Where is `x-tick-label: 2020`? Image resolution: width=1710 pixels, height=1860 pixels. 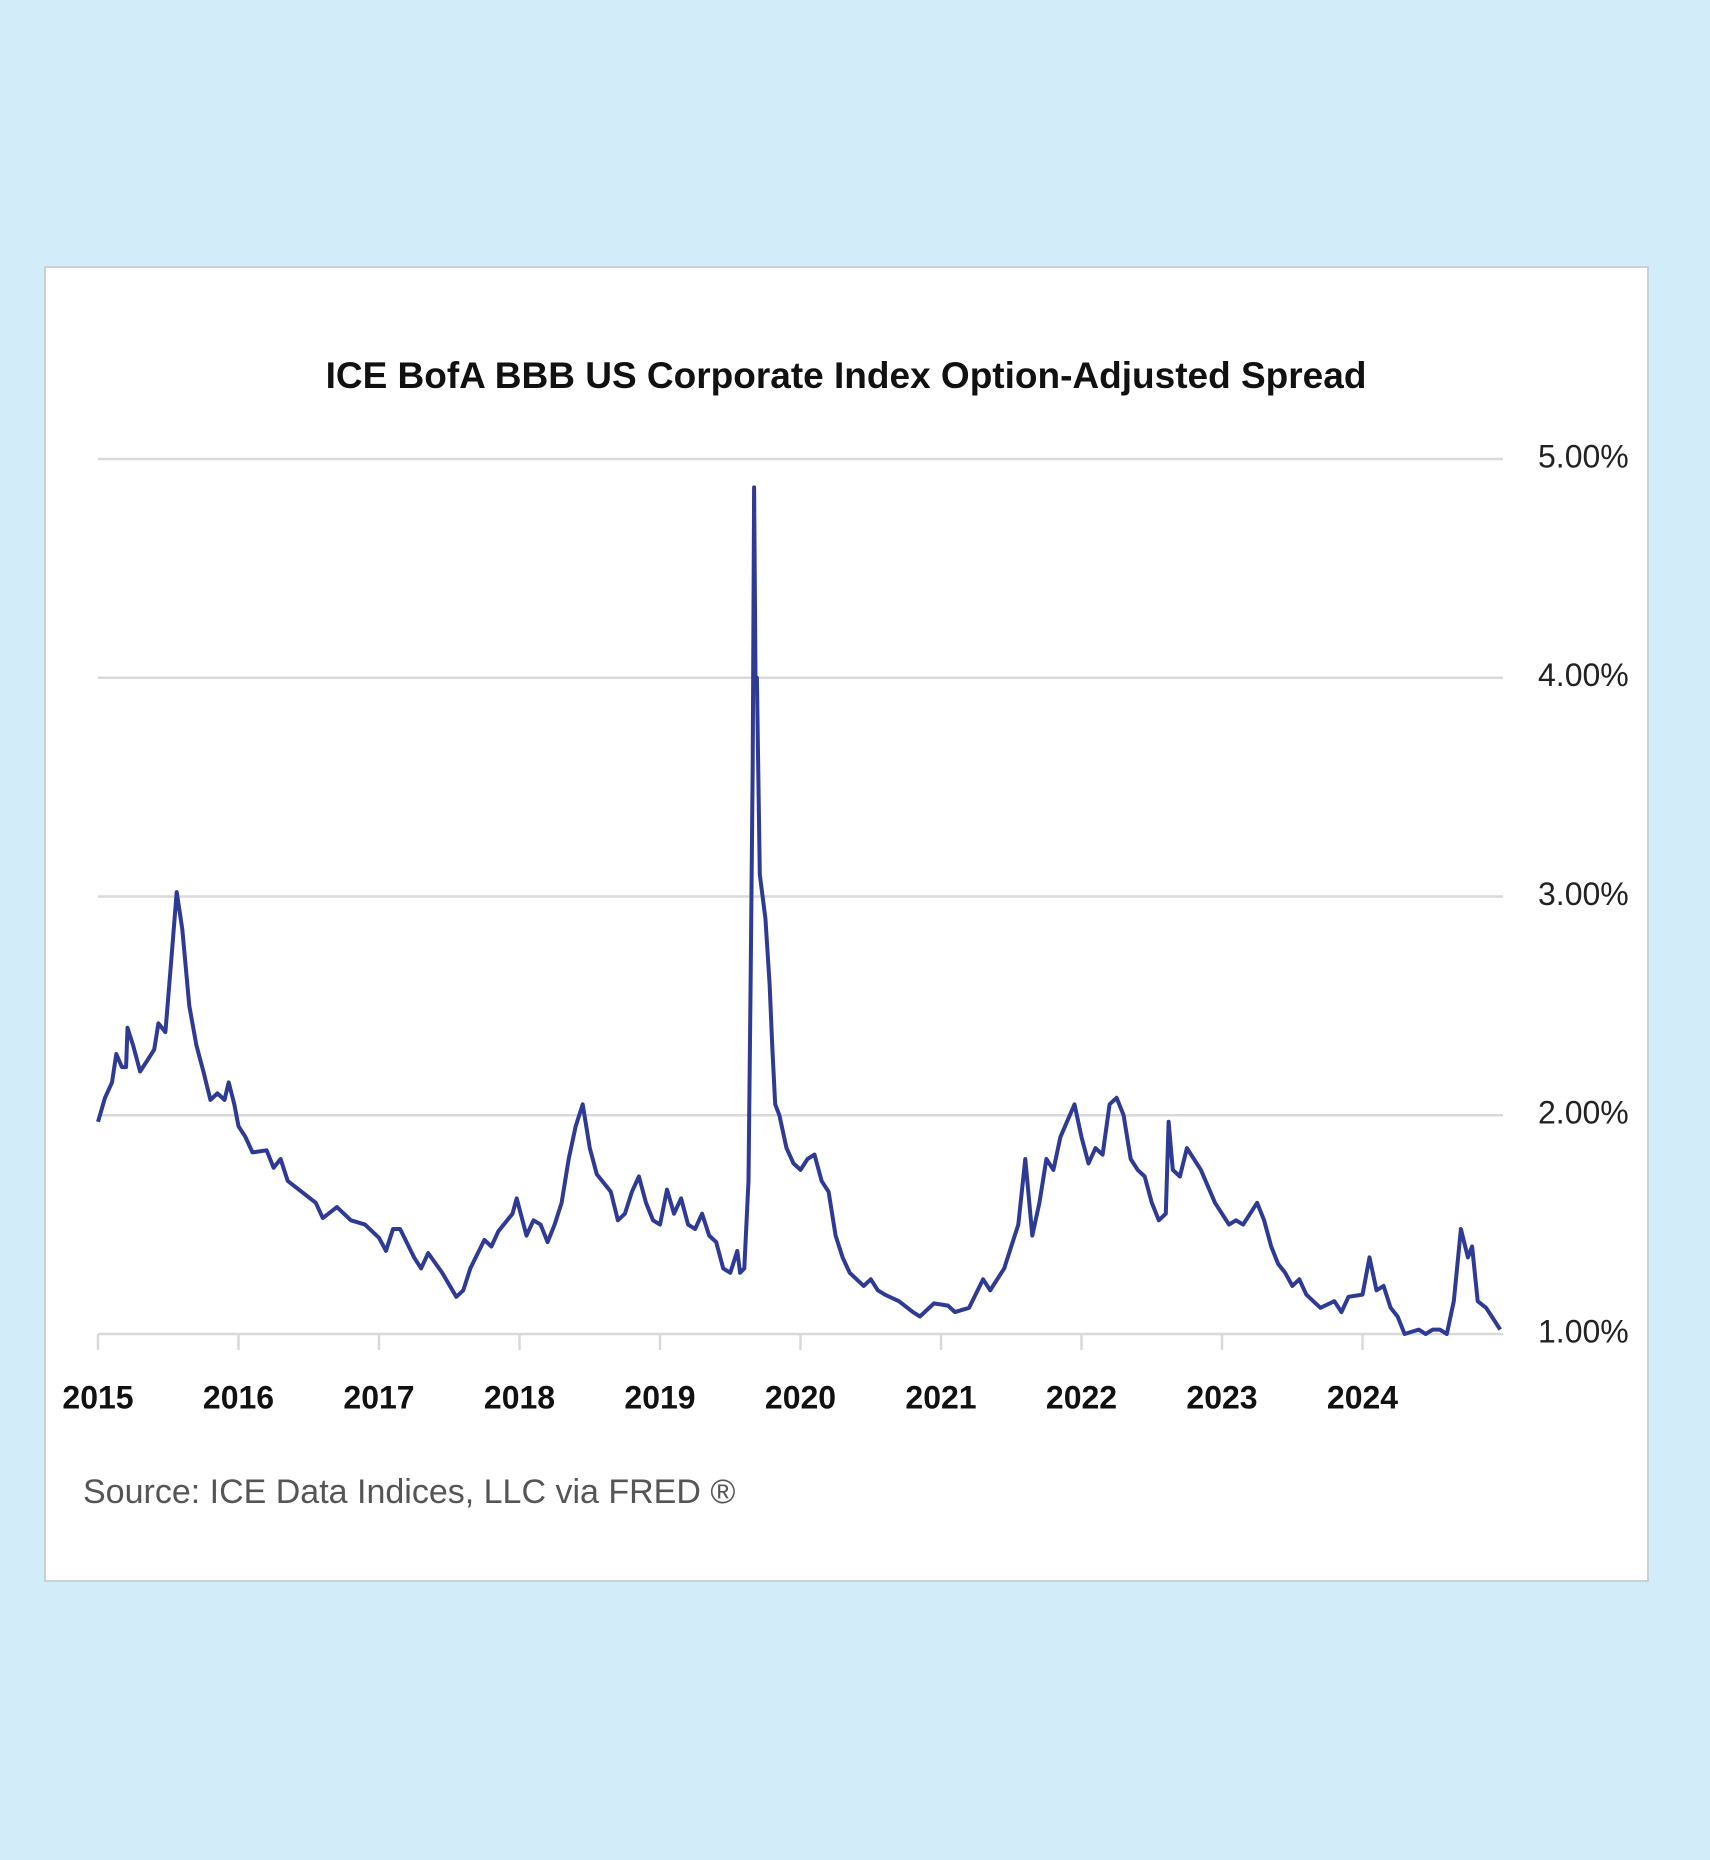
x-tick-label: 2020 is located at coordinates (800, 1397).